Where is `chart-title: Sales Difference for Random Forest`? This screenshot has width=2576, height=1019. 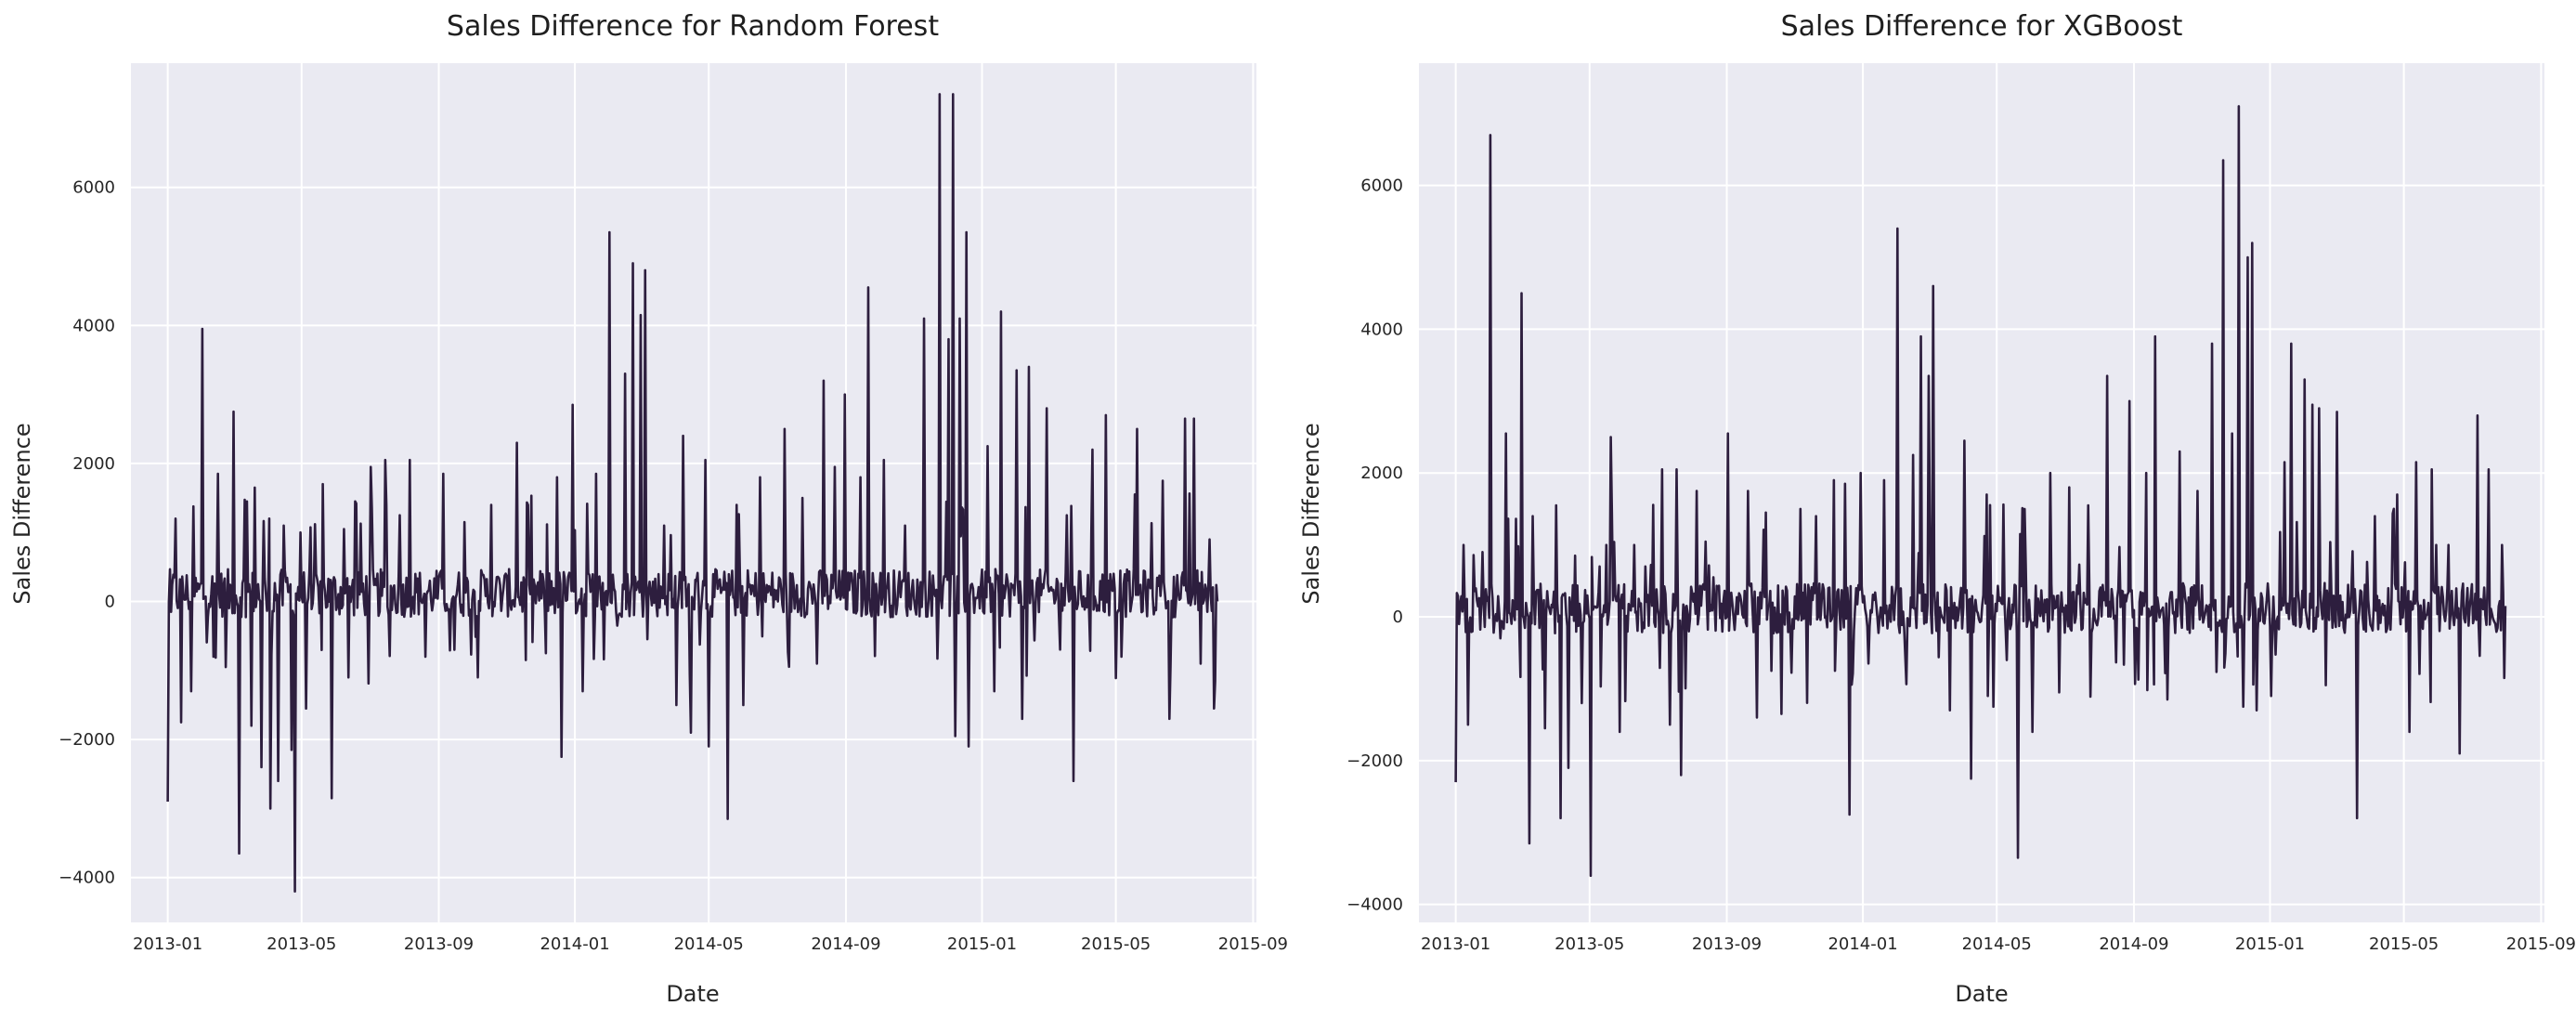
chart-title: Sales Difference for Random Forest is located at coordinates (693, 27).